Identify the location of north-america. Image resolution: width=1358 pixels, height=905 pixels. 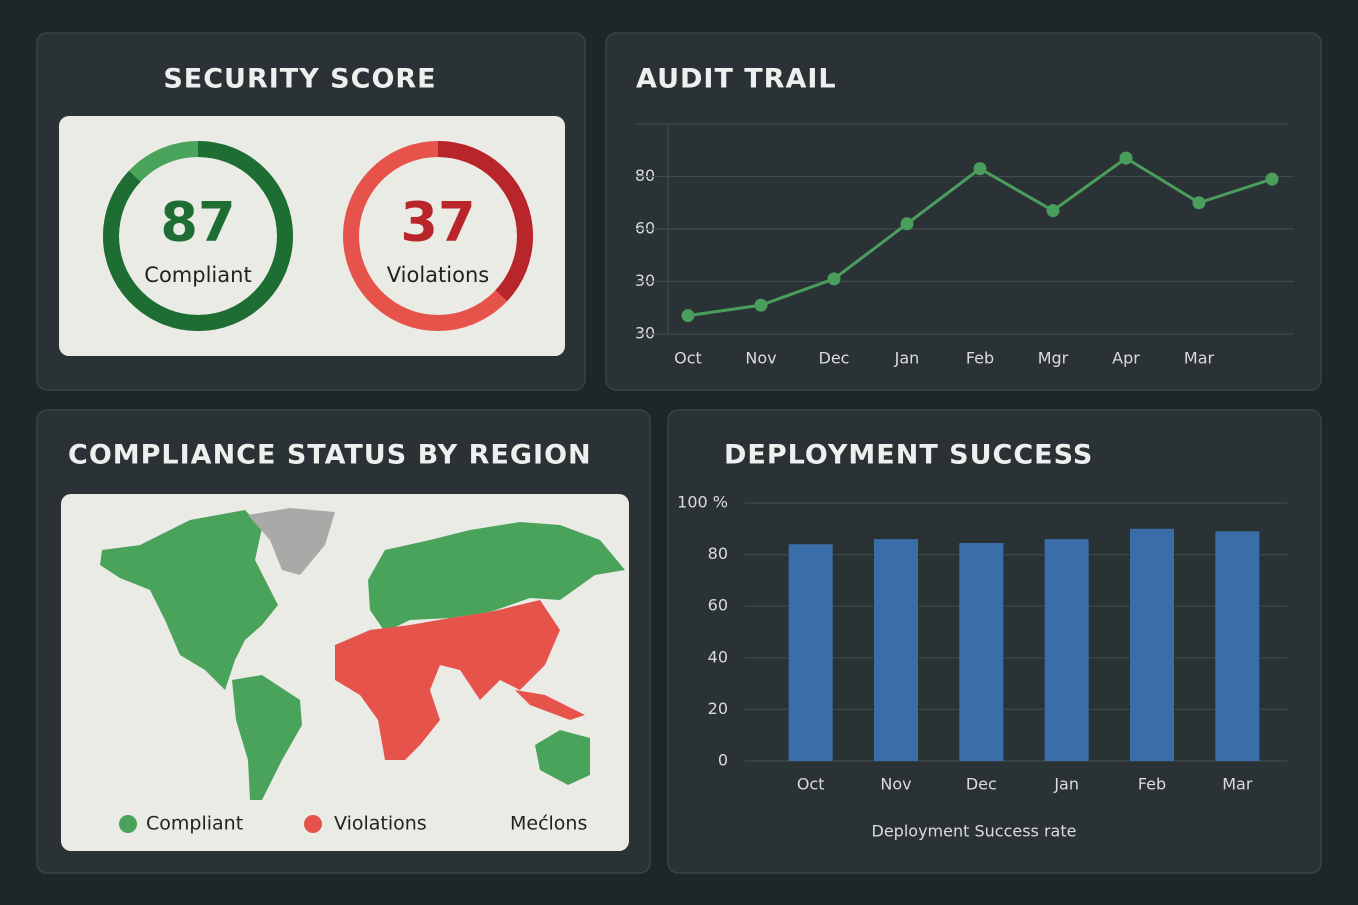
(189, 600).